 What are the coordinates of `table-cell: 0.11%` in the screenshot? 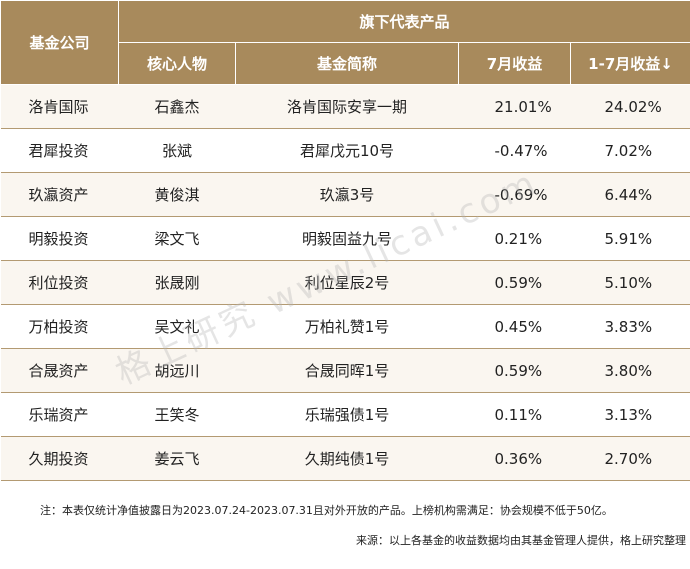 It's located at (514, 414).